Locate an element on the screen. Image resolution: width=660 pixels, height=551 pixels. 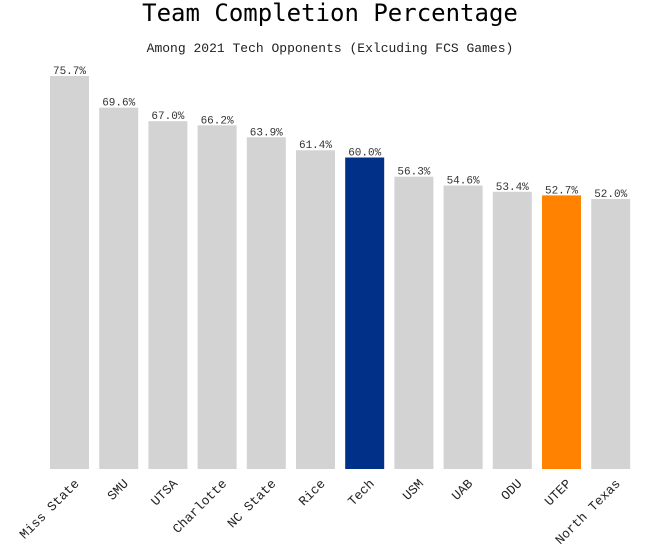
bar-value-label: 60.0% is located at coordinates (364, 154).